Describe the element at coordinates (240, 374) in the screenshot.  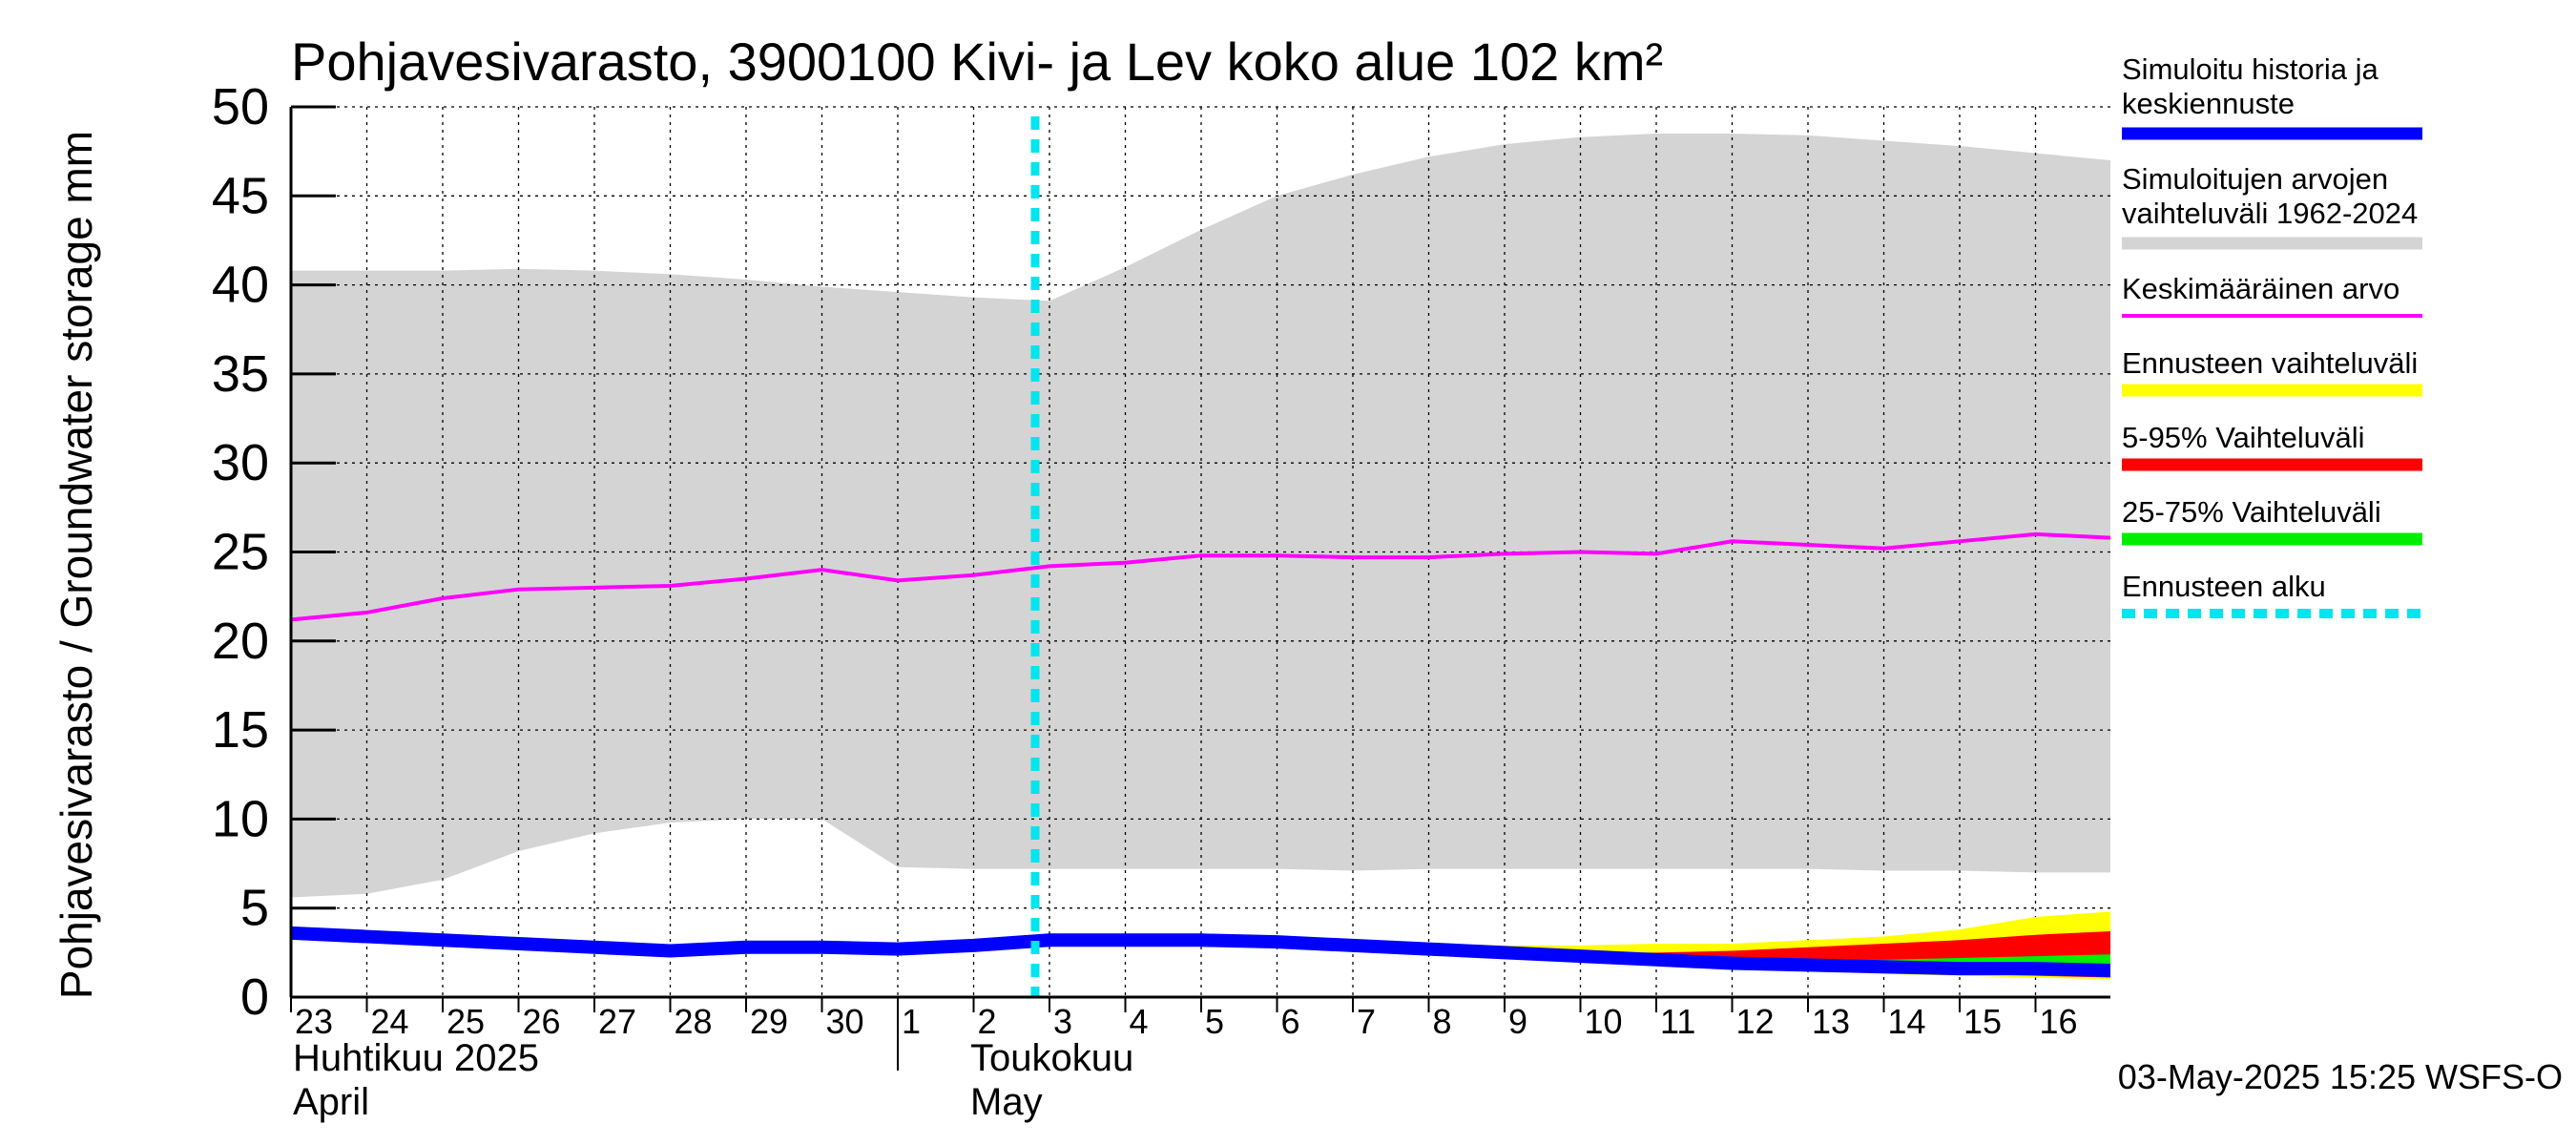
I see `y-tick-label: 35` at that location.